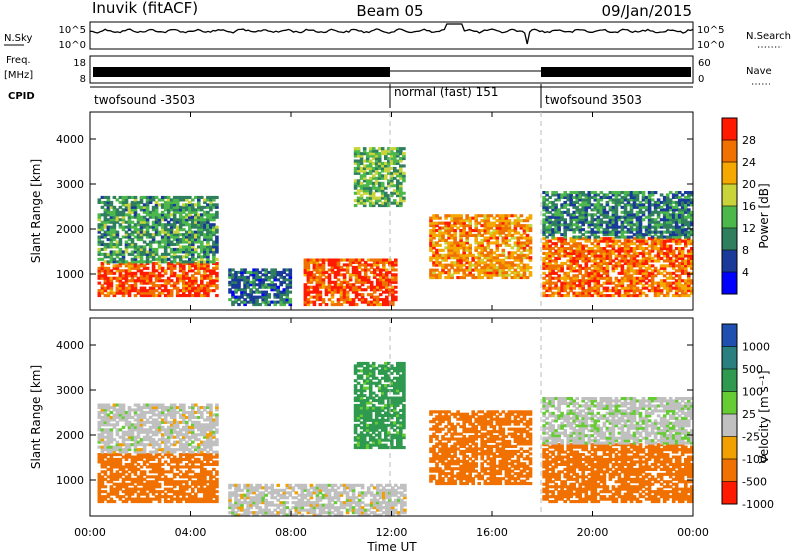  Describe the element at coordinates (145, 8) in the screenshot. I see `station-title: Inuvik (fitACF)` at that location.